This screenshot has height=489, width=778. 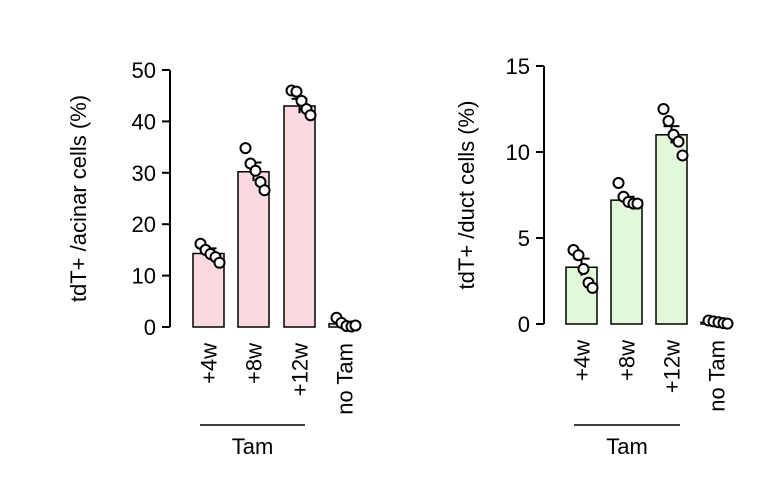 What do you see at coordinates (78, 198) in the screenshot?
I see `y-axis-label: tdT+ /acinar cells (%)` at bounding box center [78, 198].